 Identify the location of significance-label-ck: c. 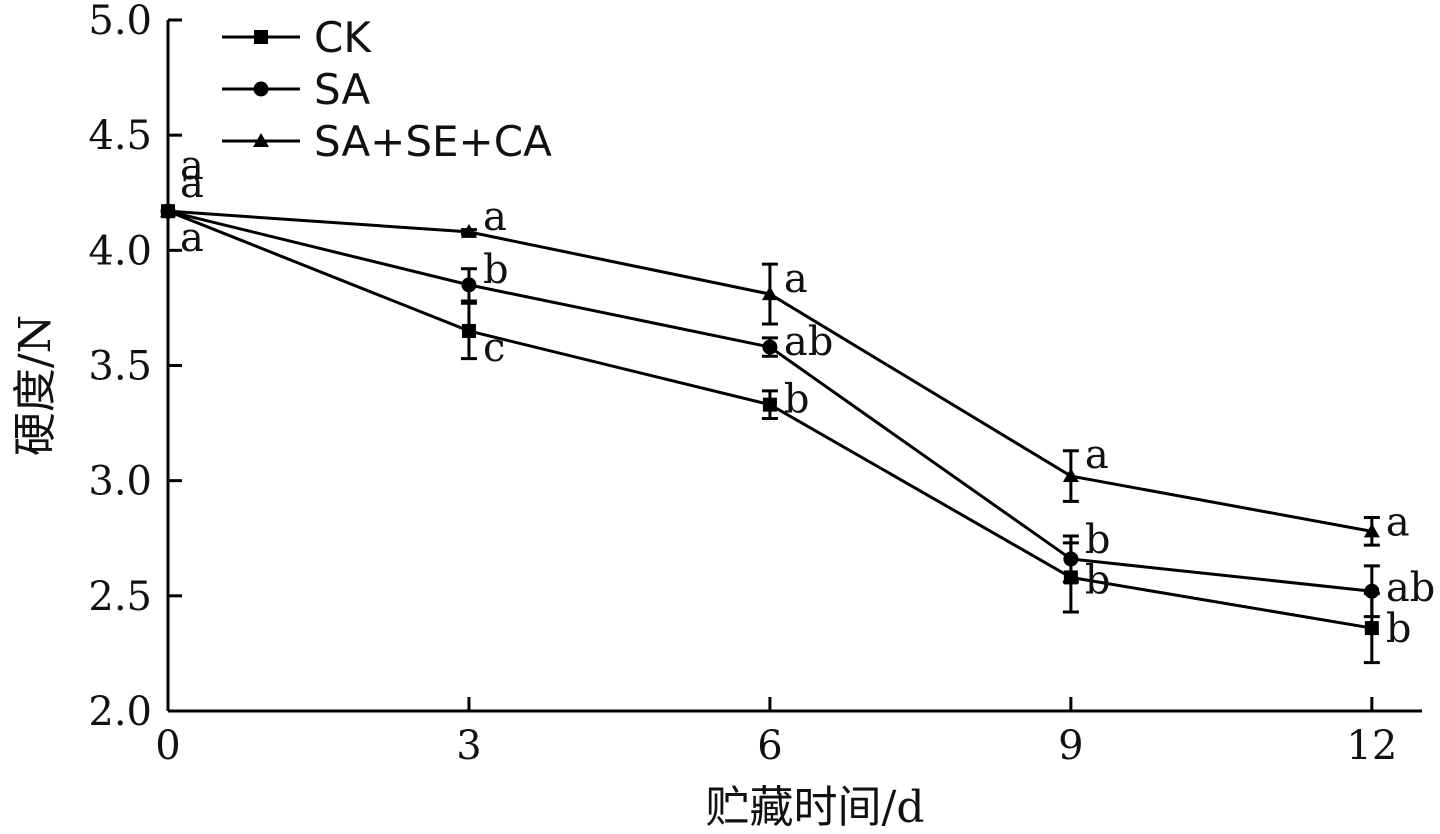
(494, 348).